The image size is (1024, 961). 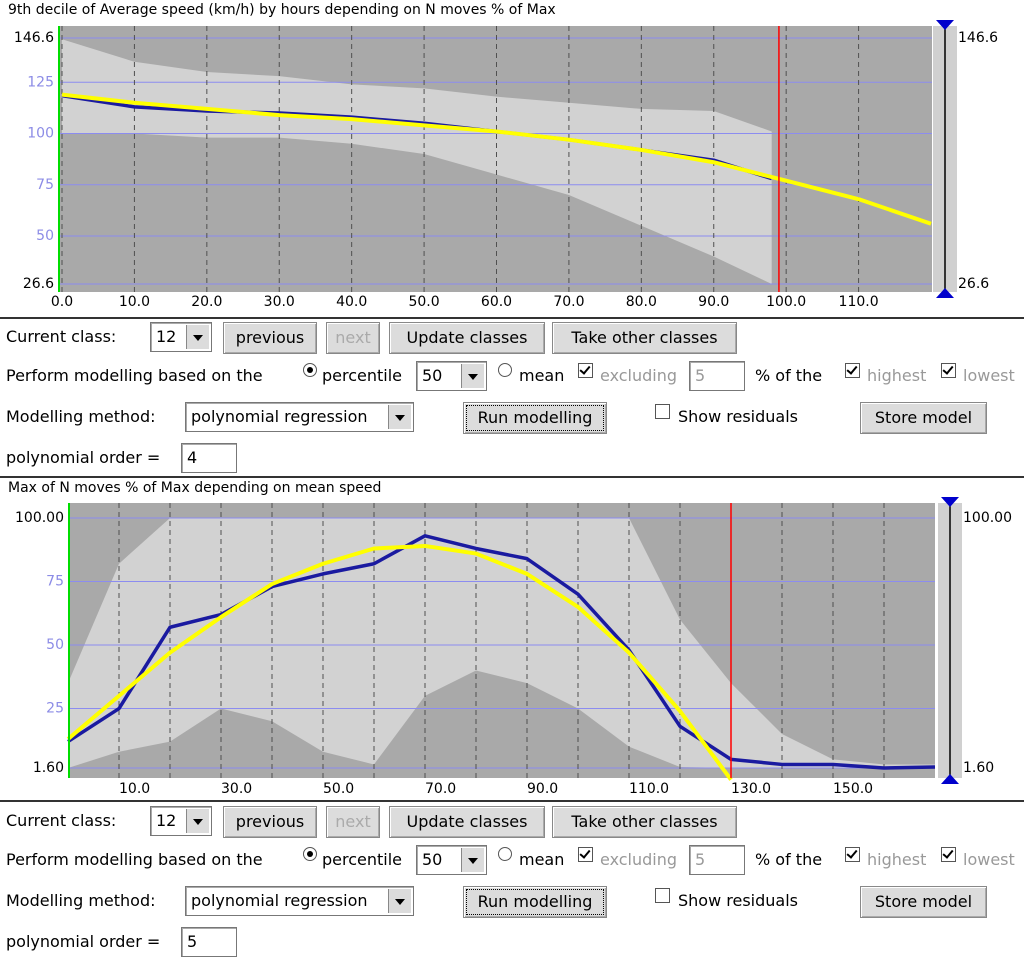 I want to click on series-line, so click(x=496, y=159).